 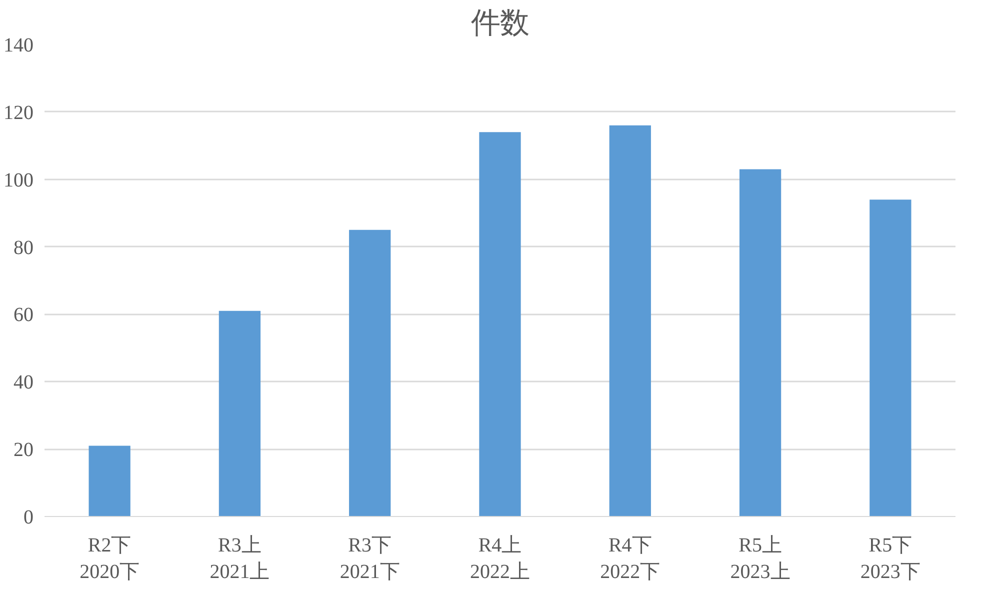 I want to click on y-tick-label: 20, so click(x=24, y=450).